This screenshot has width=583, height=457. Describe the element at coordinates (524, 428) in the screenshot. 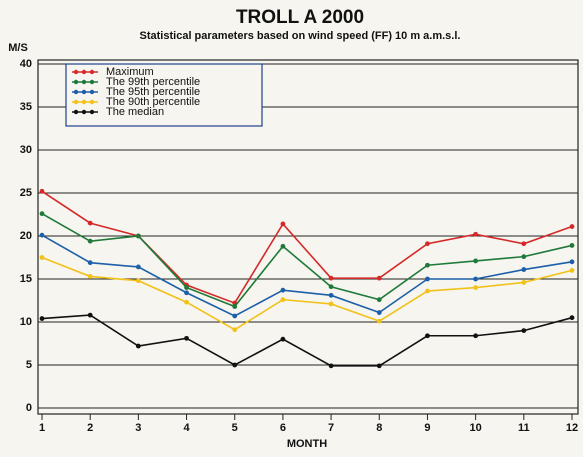

I see `x-tick-label: 11` at that location.